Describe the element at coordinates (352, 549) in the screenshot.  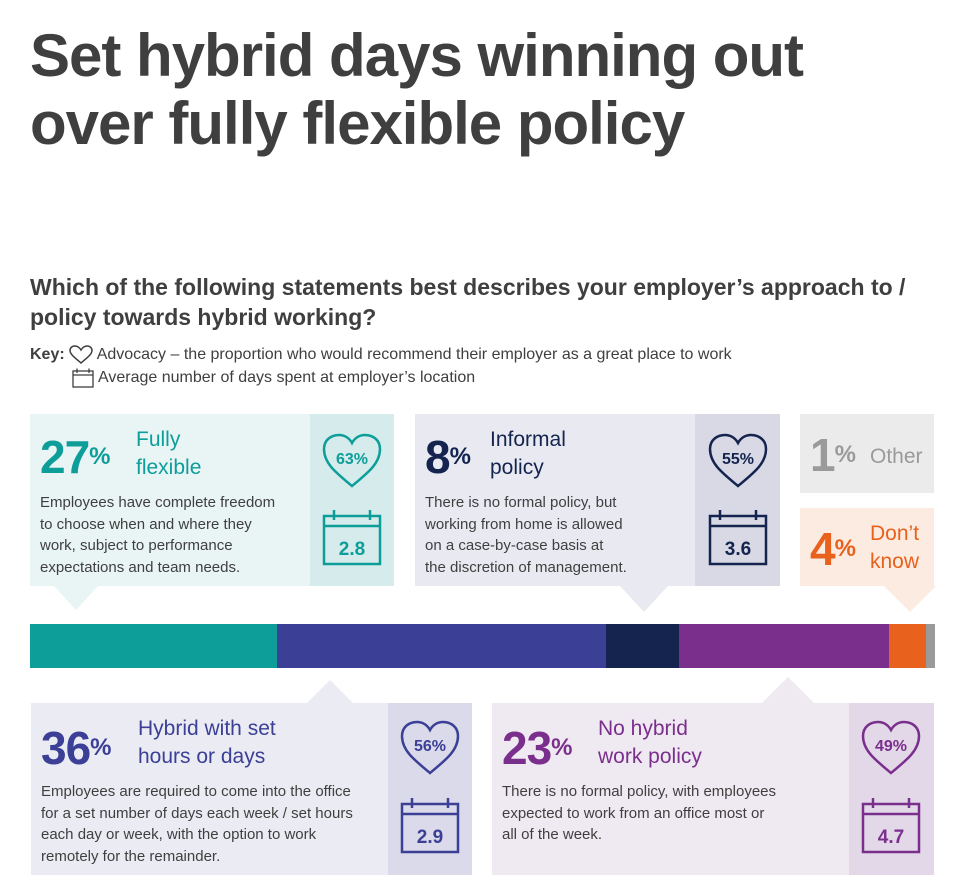
I see `days-value: 2.8` at that location.